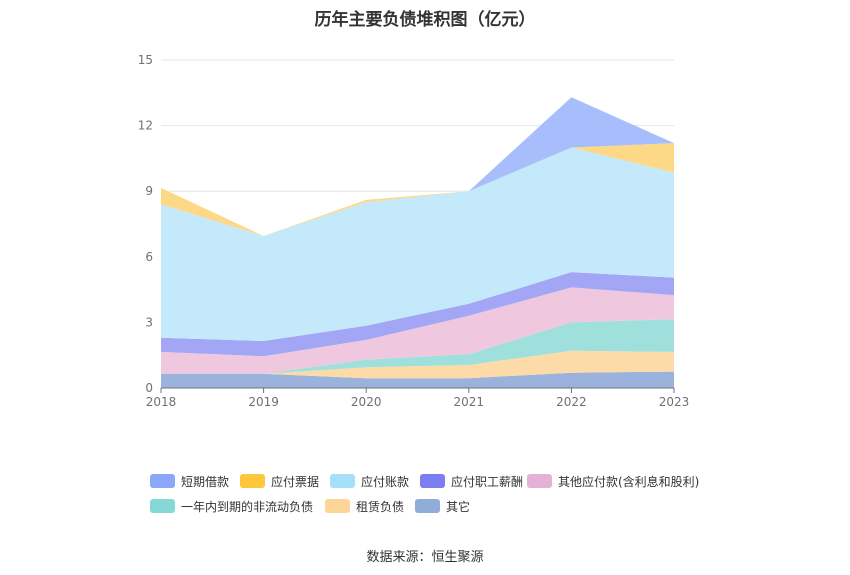  I want to click on legend-item: 其他应付款(含利息和股利), so click(613, 481).